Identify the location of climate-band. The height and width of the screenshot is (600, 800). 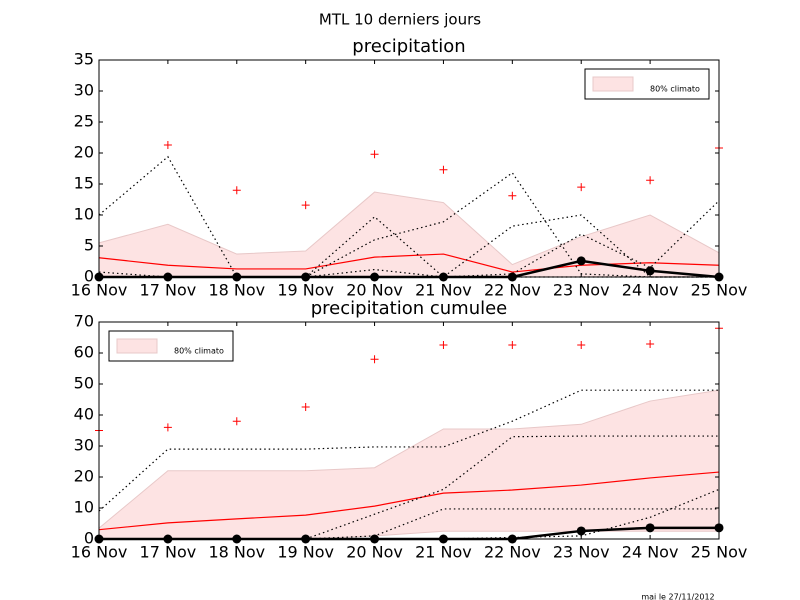
(409, 234).